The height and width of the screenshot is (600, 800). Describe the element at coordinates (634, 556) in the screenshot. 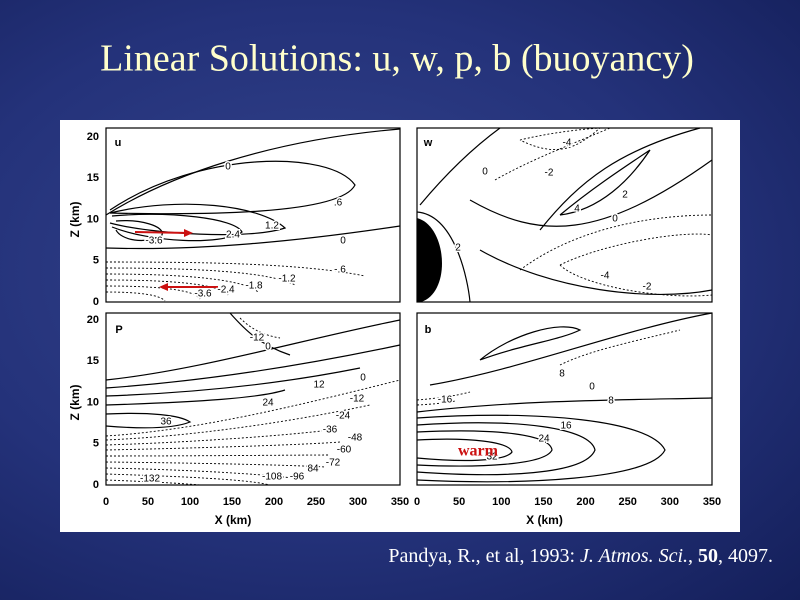

I see `citation-journal: J. Atmos. Sci.` at that location.